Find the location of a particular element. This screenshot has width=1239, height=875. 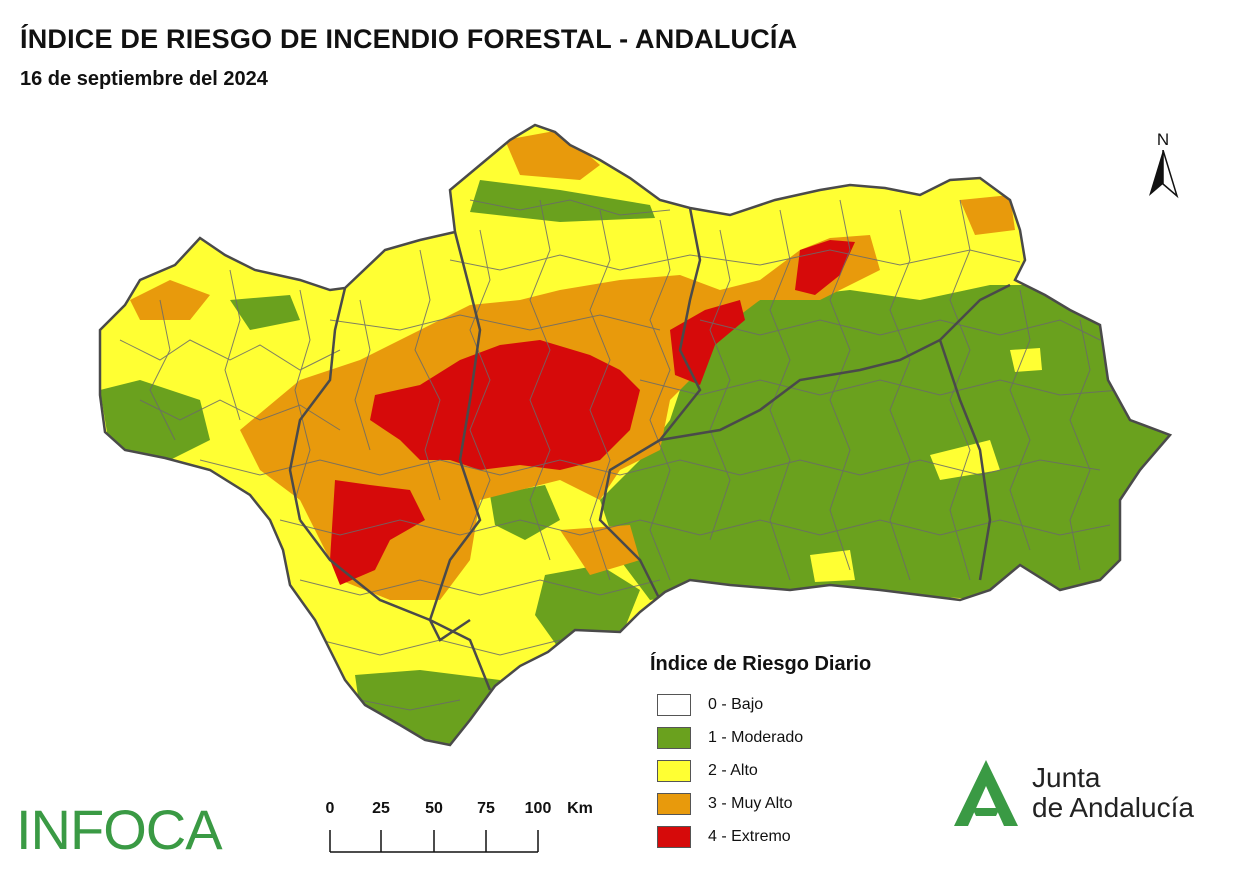

legend-title: Índice de Riesgo Diario is located at coordinates (761, 664).